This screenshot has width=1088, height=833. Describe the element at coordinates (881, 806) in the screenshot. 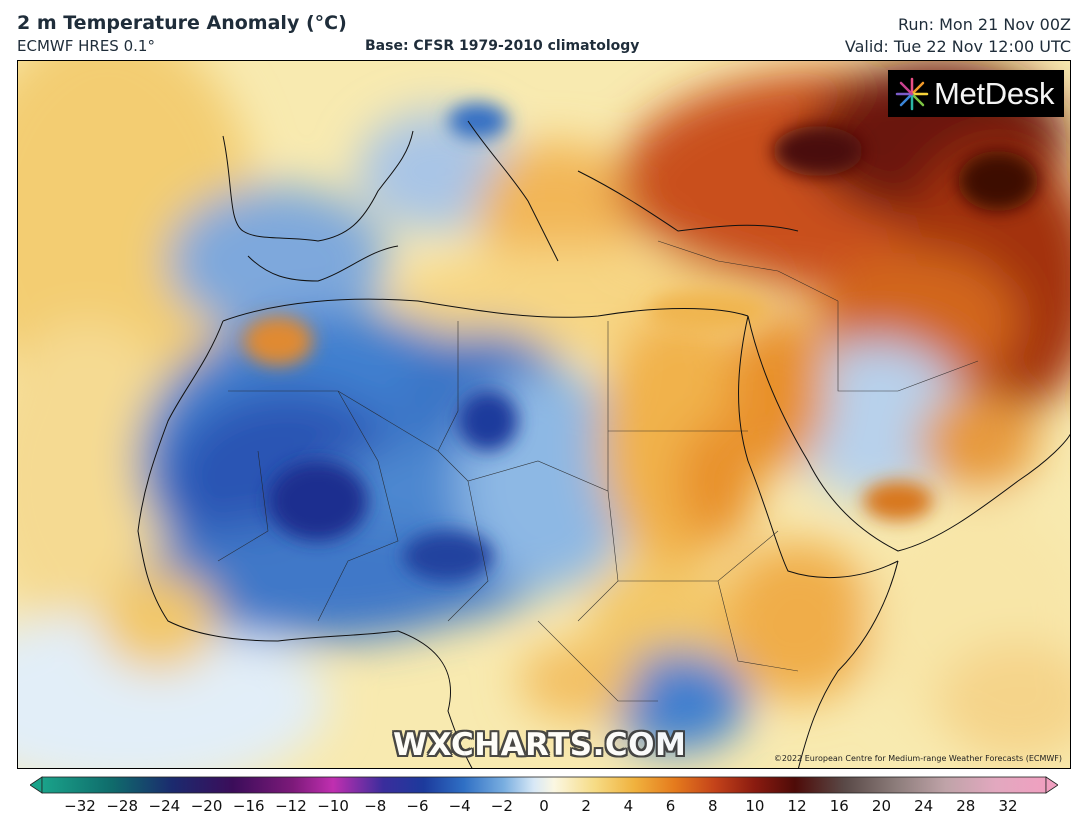

I see `colorbar-tick-label: 20` at that location.